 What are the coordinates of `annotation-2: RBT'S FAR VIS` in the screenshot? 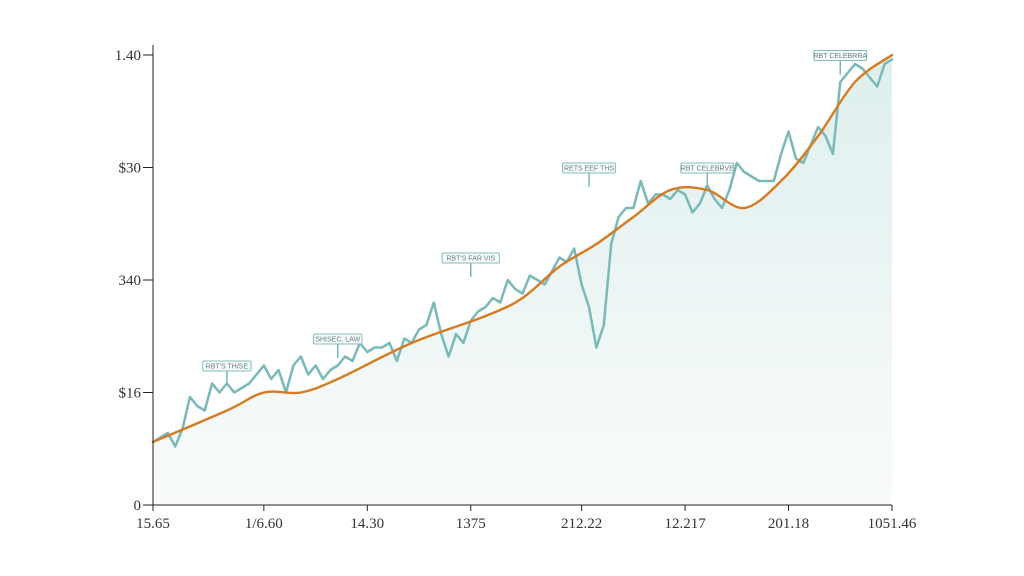 It's located at (470, 264).